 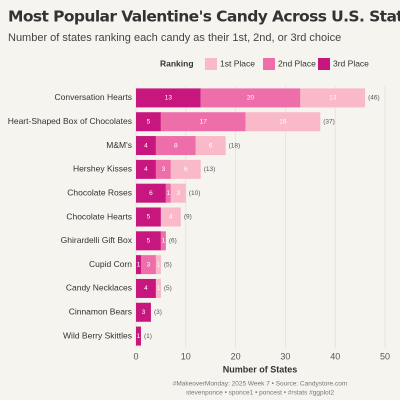 I want to click on y-tick-label: Hershey Kisses, so click(x=102, y=169).